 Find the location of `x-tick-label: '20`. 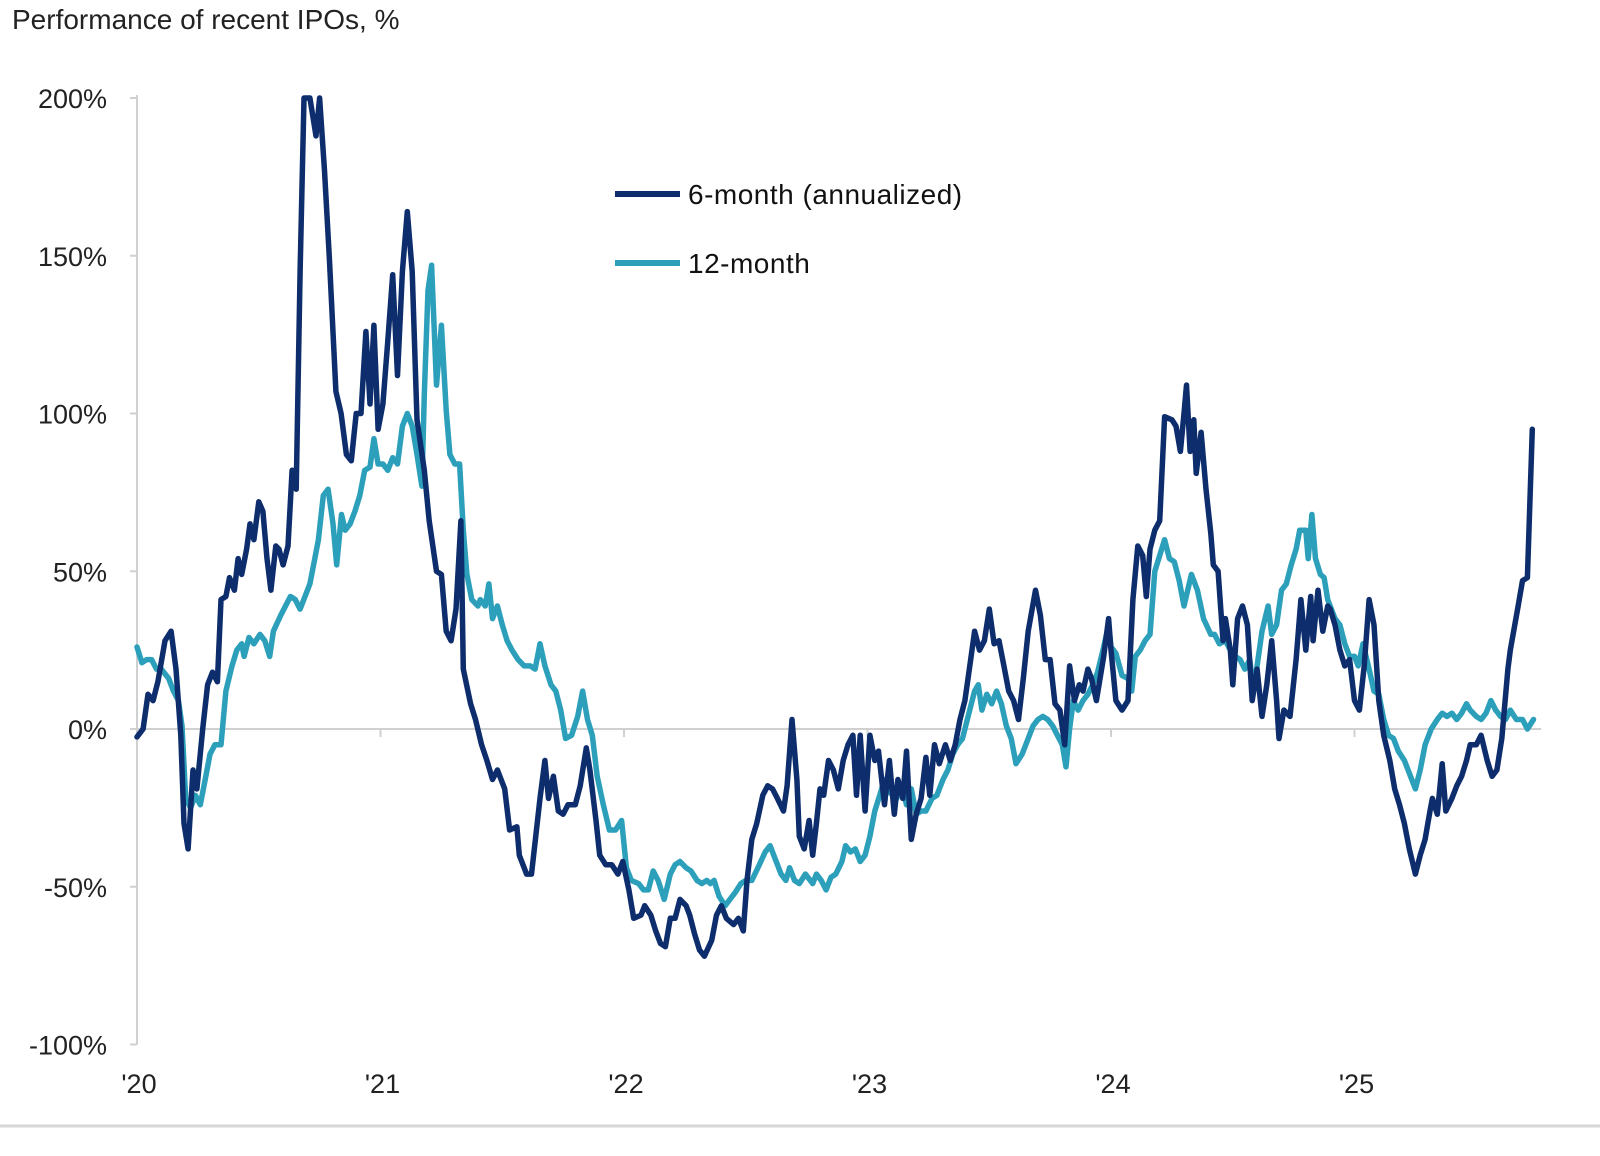

x-tick-label: '20 is located at coordinates (138, 1084).